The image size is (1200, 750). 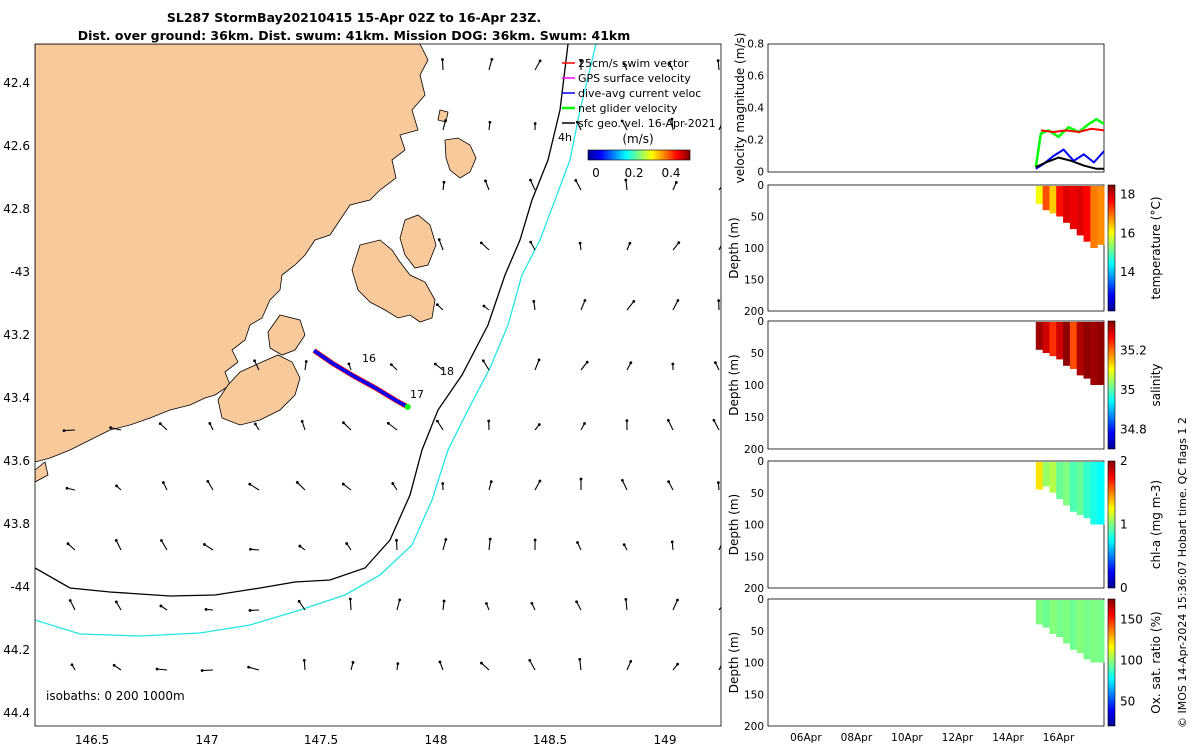 I want to click on velocity-panel-frame, so click(x=936, y=108).